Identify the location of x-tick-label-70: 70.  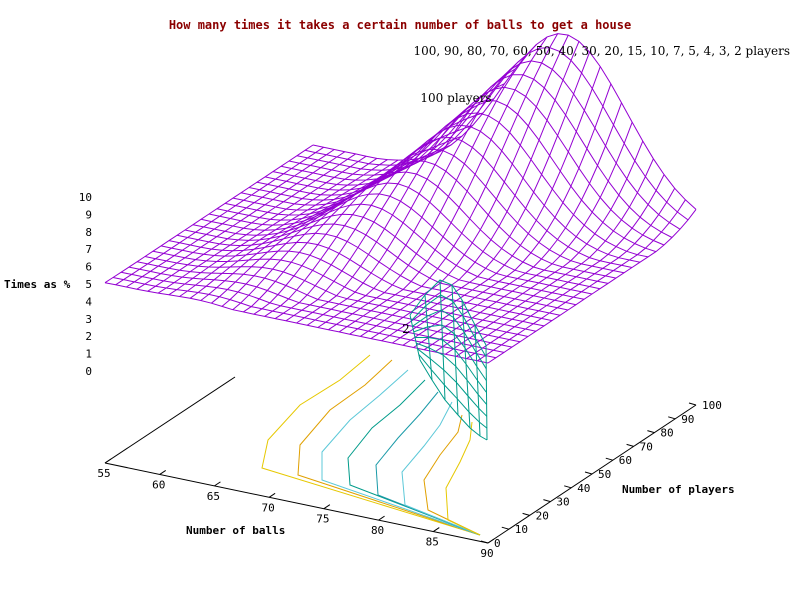
(268, 507).